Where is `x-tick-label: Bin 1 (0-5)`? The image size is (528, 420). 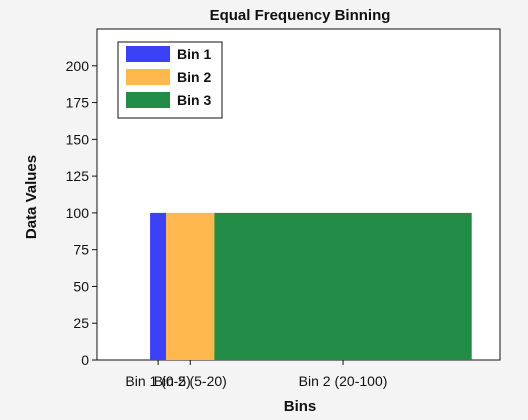
x-tick-label: Bin 1 (0-5) is located at coordinates (157, 381).